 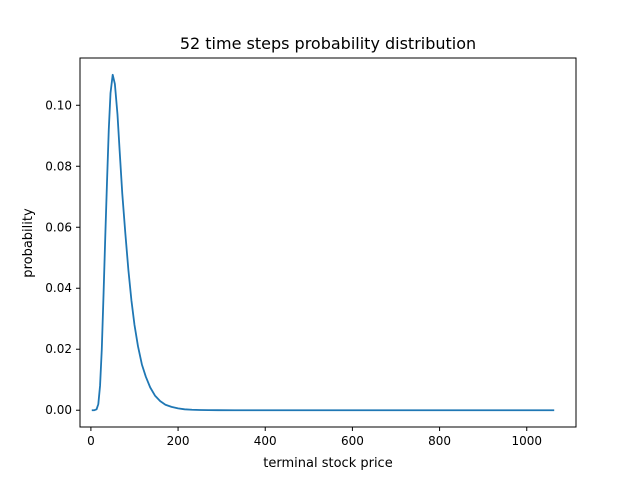 What do you see at coordinates (526, 441) in the screenshot?
I see `x-tick-label: 1000` at bounding box center [526, 441].